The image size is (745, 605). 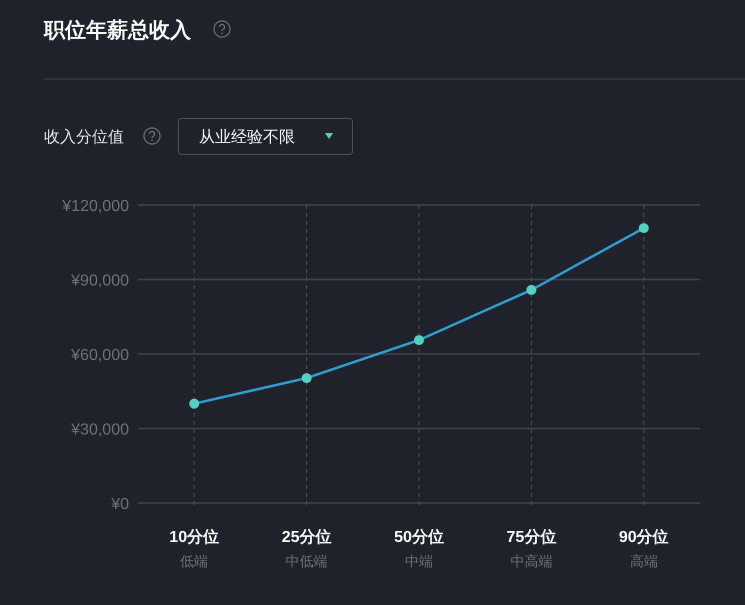 I want to click on y-tick-label: ¥0, so click(x=120, y=504).